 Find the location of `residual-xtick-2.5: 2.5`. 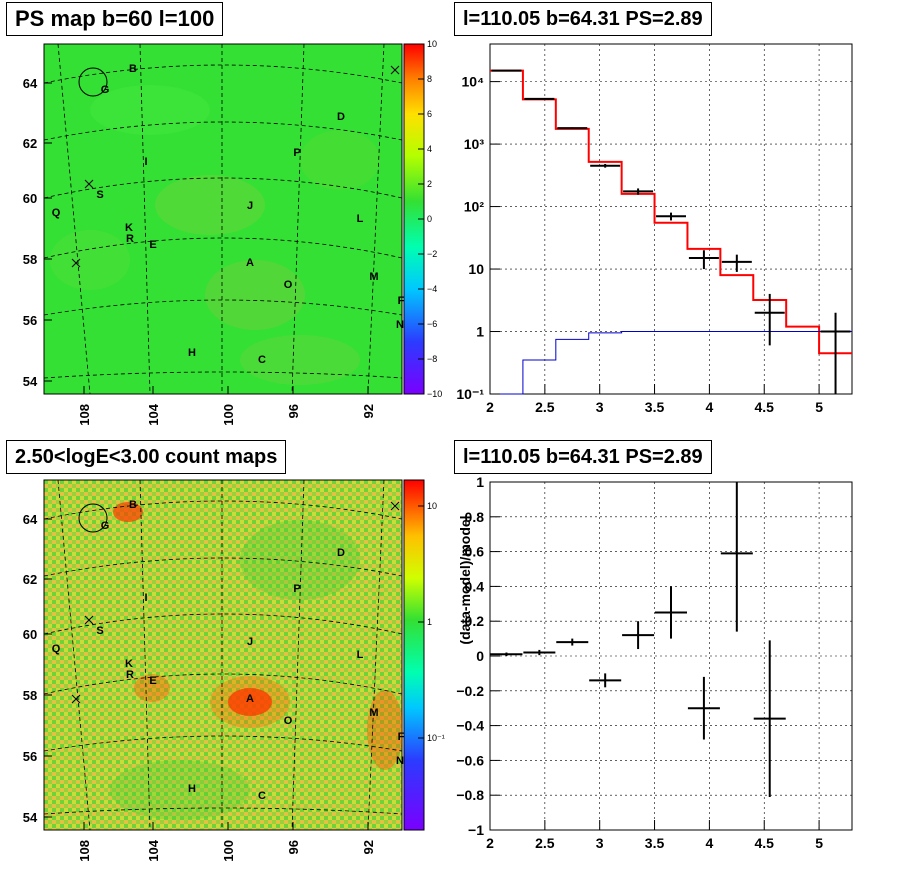

residual-xtick-2.5: 2.5 is located at coordinates (545, 843).